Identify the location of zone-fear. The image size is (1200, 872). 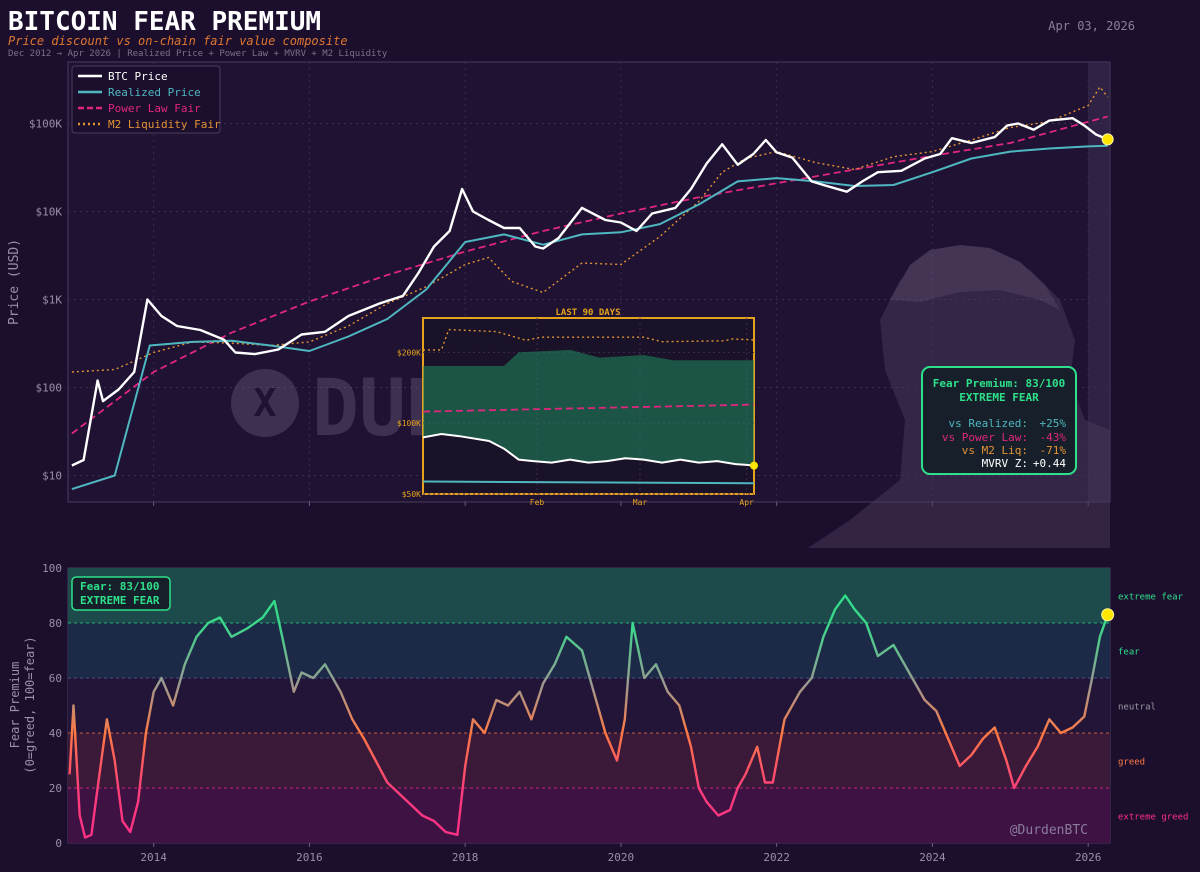
(589, 650).